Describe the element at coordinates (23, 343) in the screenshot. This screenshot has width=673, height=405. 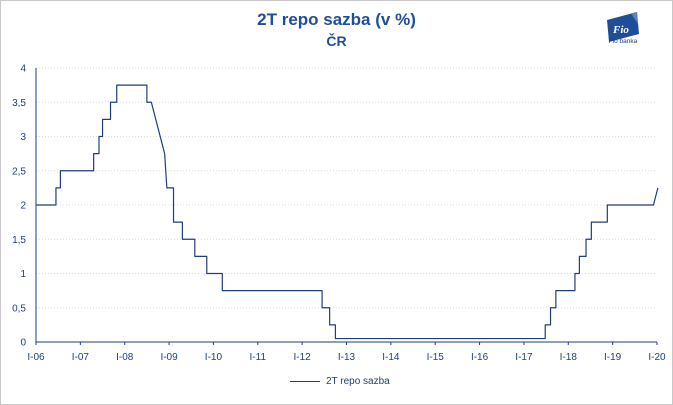
I see `y-tick-label: 0` at that location.